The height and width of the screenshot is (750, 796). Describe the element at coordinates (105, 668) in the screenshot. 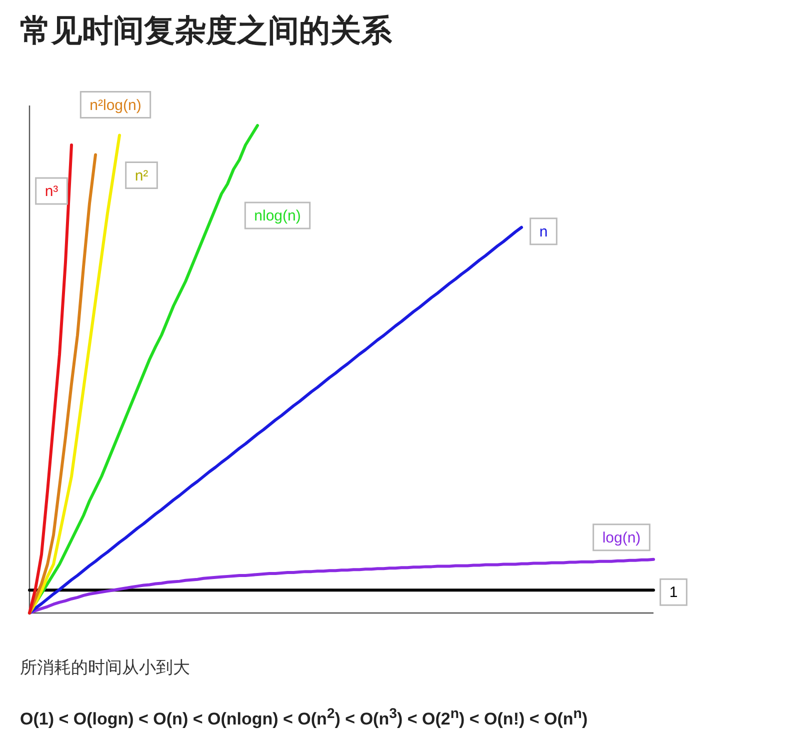

I see `text: 所消耗的时间从小到大` at that location.